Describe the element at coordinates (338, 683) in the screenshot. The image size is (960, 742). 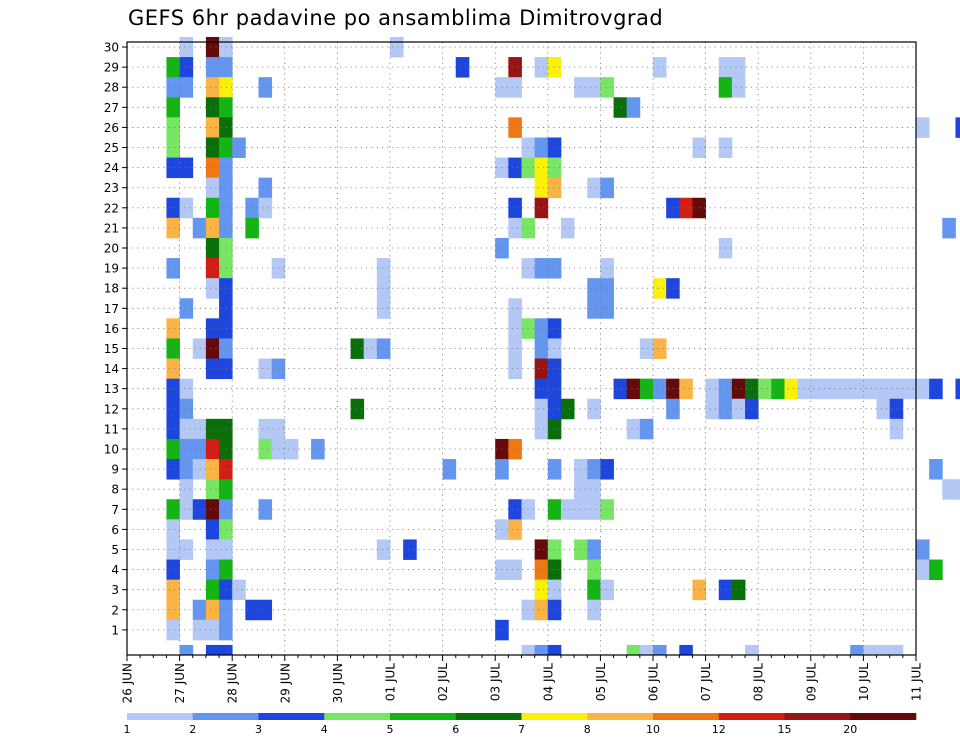
I see `x-tick-label: 30 JUN` at that location.